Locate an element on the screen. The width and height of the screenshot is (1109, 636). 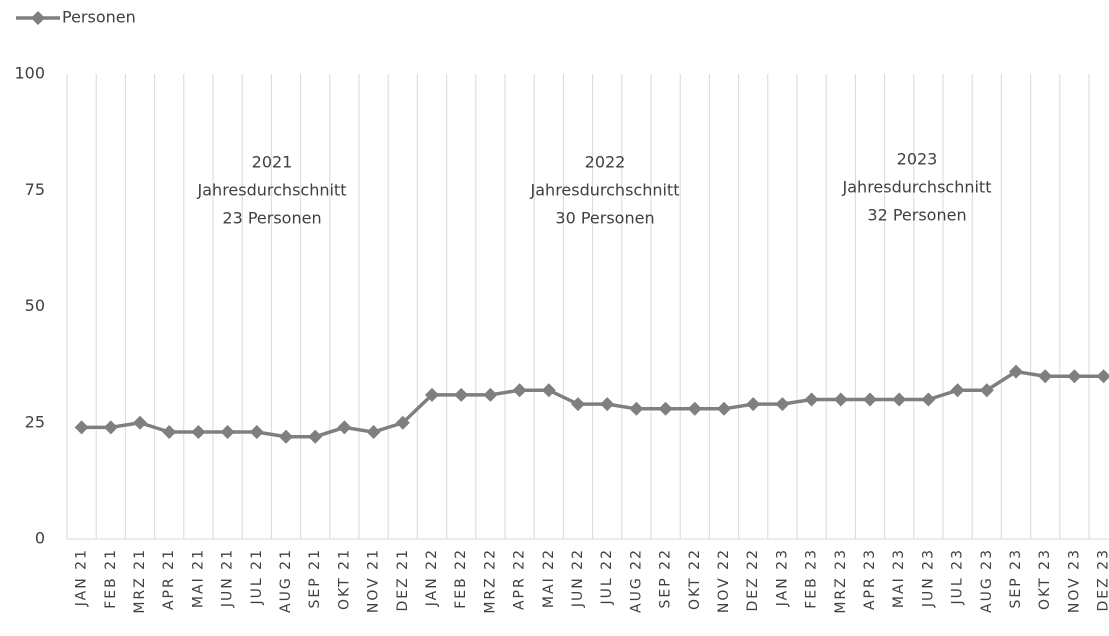
x-tick-label: SEP 21 is located at coordinates (315, 578).